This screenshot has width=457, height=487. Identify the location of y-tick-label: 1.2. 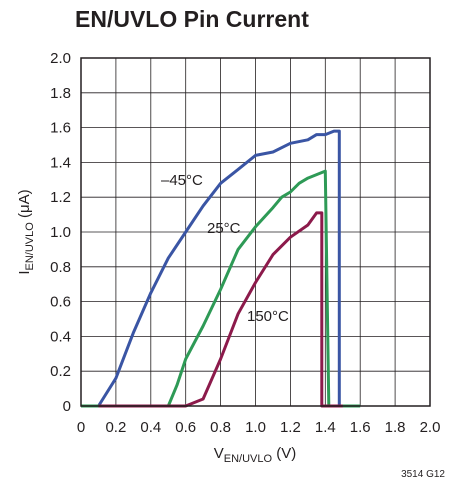
(60, 197).